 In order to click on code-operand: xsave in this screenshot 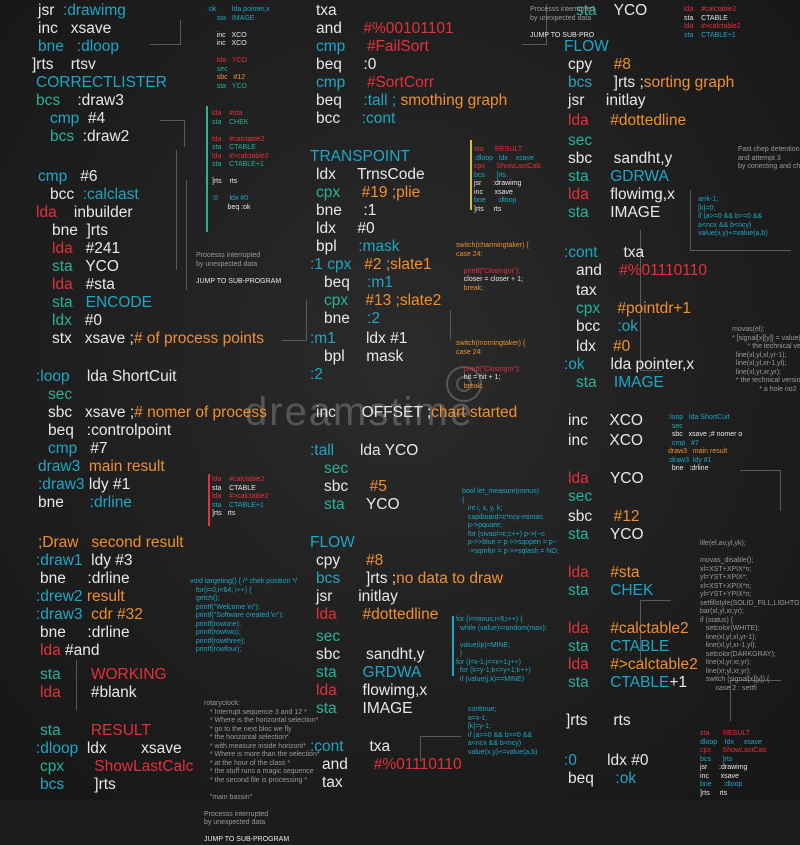, I will do `click(84, 28)`.